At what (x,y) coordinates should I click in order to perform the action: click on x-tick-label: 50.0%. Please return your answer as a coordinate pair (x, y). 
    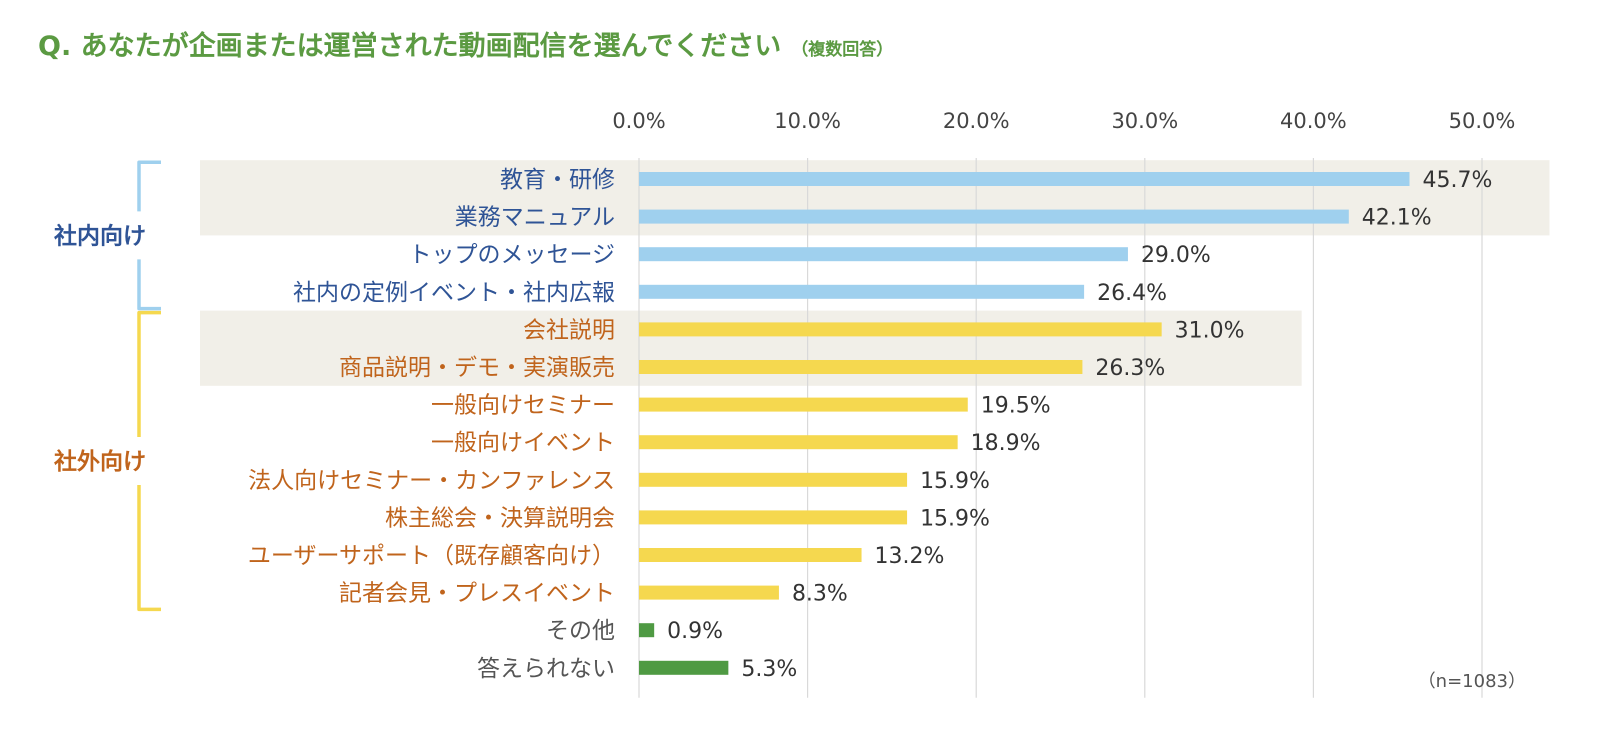
    Looking at the image, I should click on (1482, 121).